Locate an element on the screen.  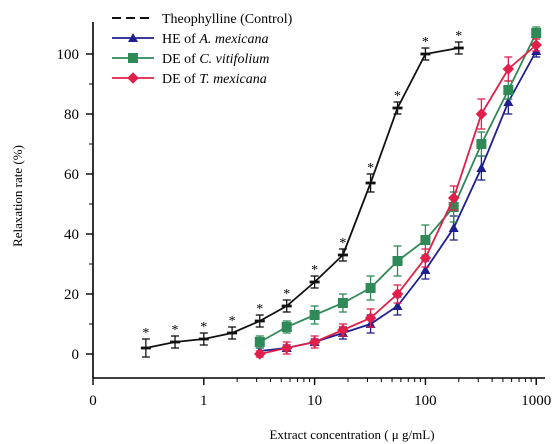
x-tick-label: 1 is located at coordinates (204, 401).